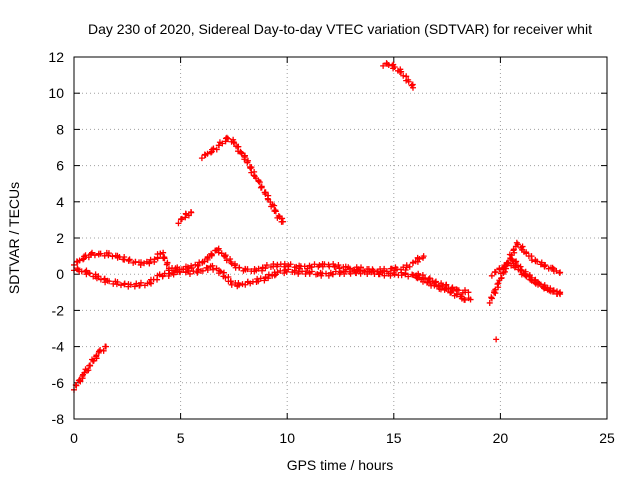 This screenshot has width=640, height=480. What do you see at coordinates (58, 310) in the screenshot?
I see `y-tick-label: -2` at bounding box center [58, 310].